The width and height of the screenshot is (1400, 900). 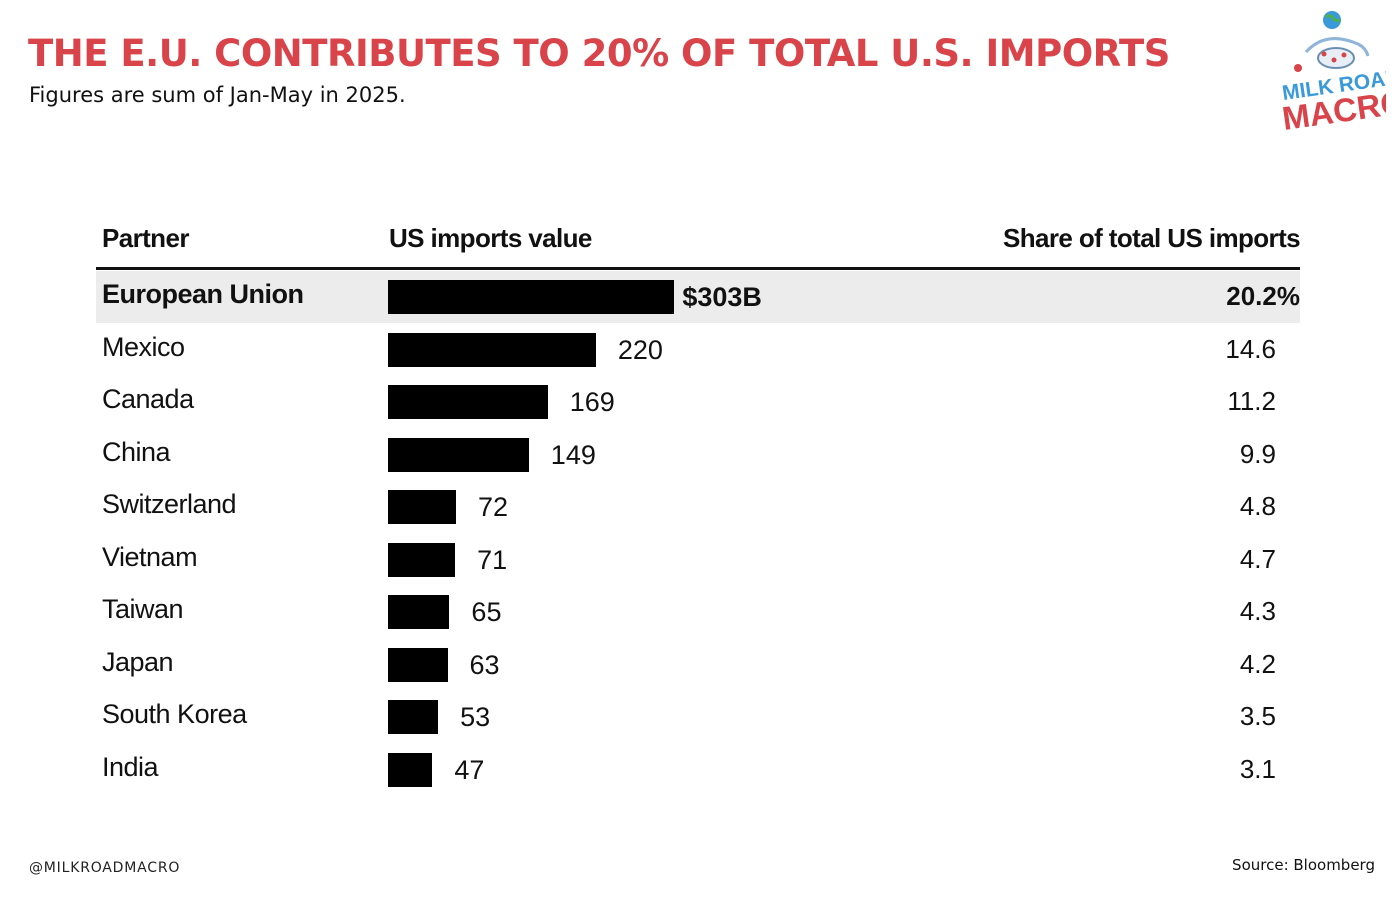 What do you see at coordinates (169, 504) in the screenshot?
I see `partner-label: Switzerland` at bounding box center [169, 504].